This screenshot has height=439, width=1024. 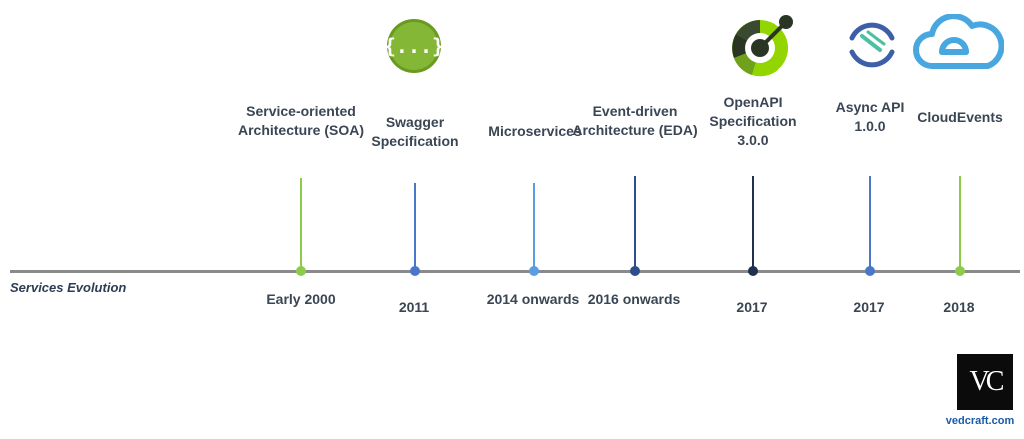 What do you see at coordinates (960, 117) in the screenshot?
I see `milestone-label: CloudEvents` at bounding box center [960, 117].